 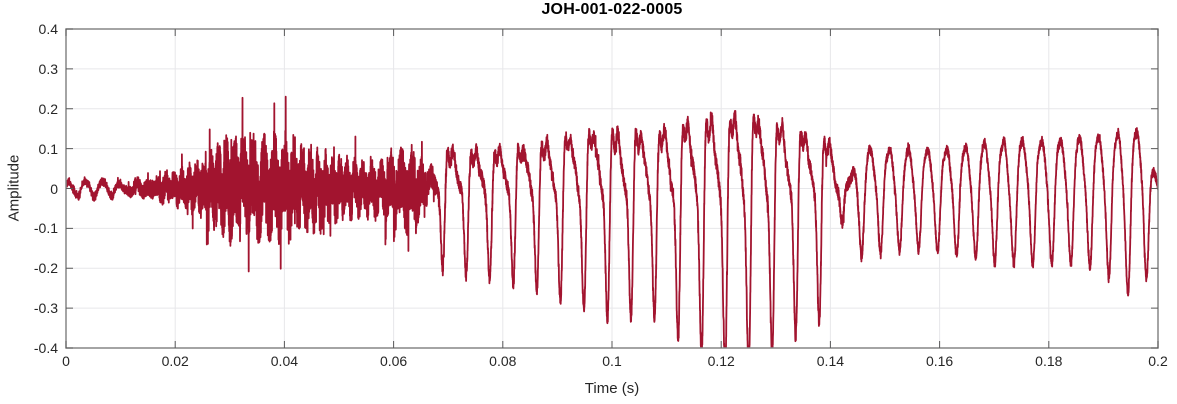 What do you see at coordinates (66, 361) in the screenshot?
I see `x-tick-label: 0` at bounding box center [66, 361].